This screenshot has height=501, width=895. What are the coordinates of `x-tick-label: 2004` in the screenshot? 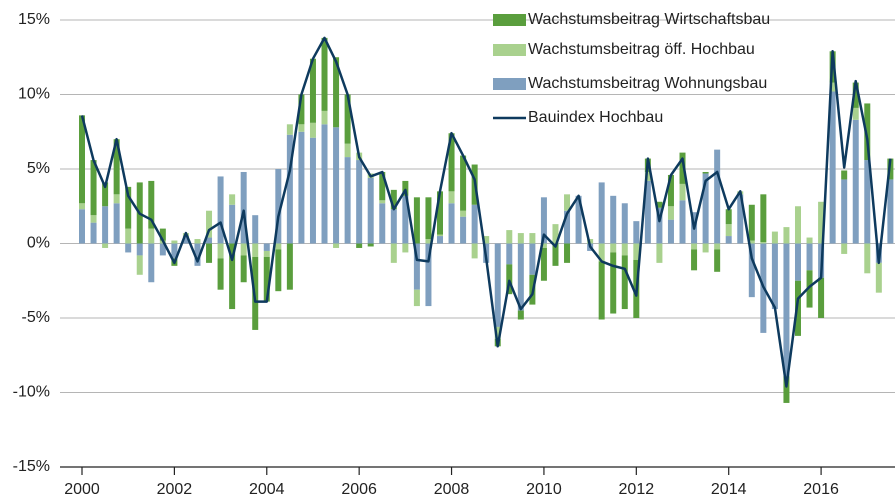 It's located at (267, 489).